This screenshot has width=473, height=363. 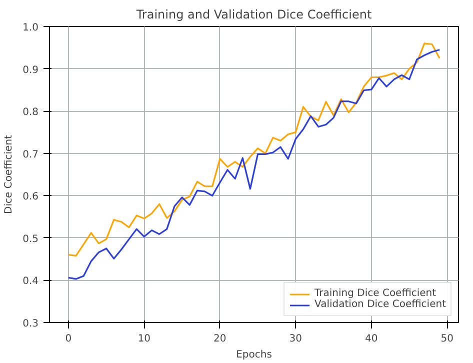 What do you see at coordinates (9, 174) in the screenshot?
I see `y-axis-title: Dice Coefficient` at bounding box center [9, 174].